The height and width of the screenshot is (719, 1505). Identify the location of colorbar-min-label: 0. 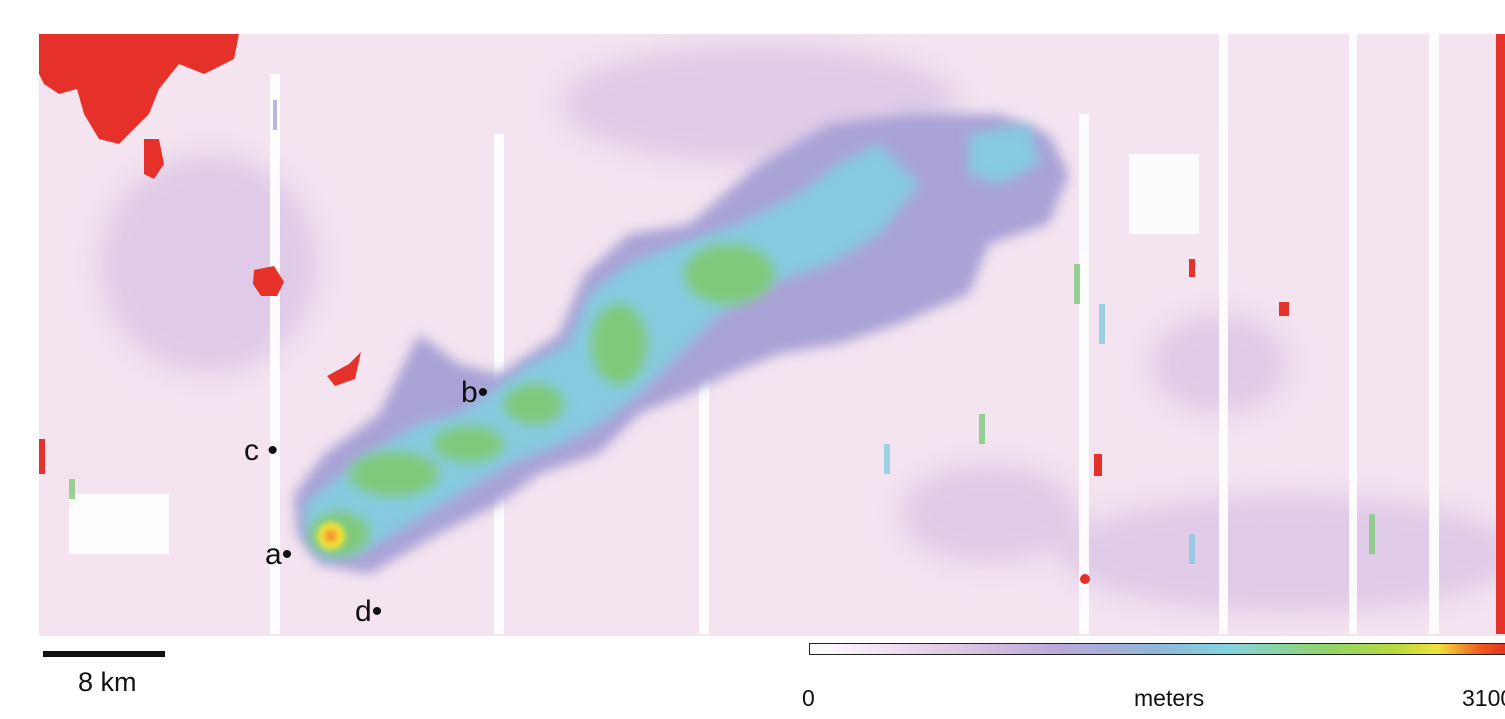
(808, 698).